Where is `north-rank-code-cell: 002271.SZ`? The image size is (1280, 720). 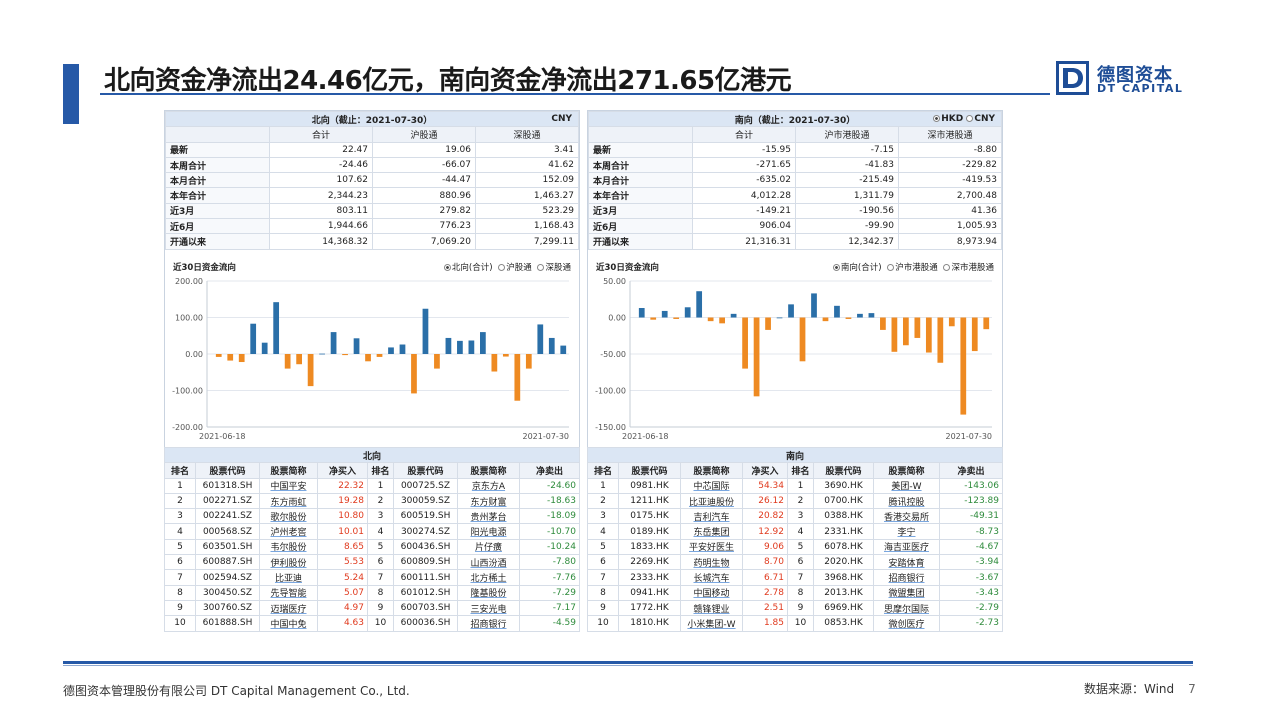 north-rank-code-cell: 002271.SZ is located at coordinates (227, 501).